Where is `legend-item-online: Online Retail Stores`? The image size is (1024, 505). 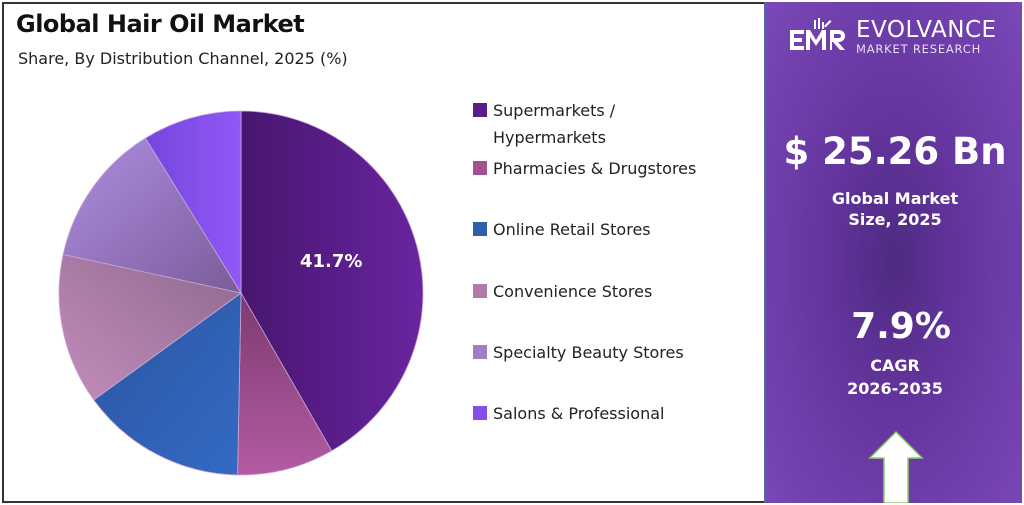 legend-item-online: Online Retail Stores is located at coordinates (613, 229).